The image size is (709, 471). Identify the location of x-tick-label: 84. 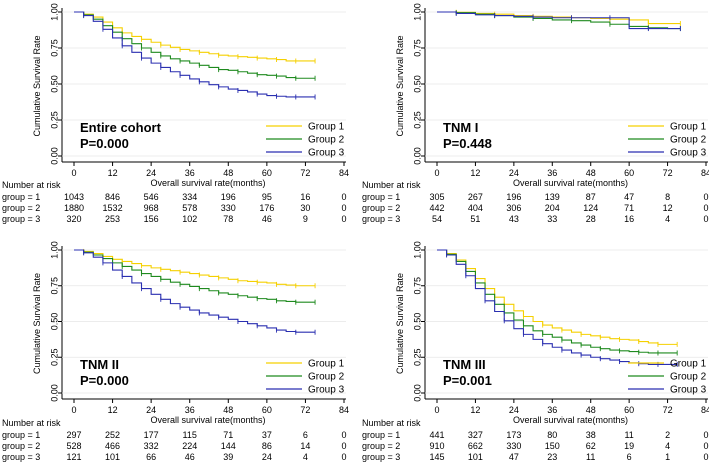
(344, 173).